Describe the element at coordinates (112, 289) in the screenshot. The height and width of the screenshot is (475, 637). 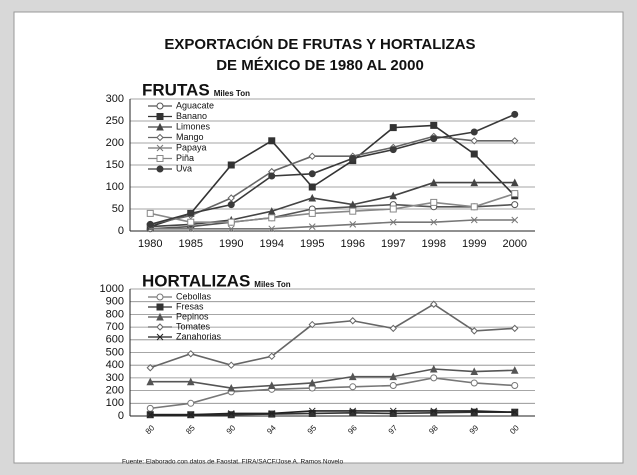
I see `y-tick-label: 1000` at that location.